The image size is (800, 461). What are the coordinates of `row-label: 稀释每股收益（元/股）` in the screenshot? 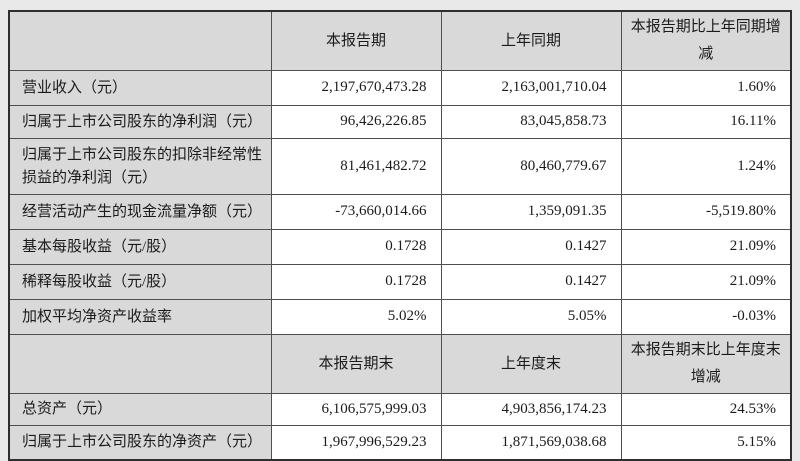 It's located at (140, 282).